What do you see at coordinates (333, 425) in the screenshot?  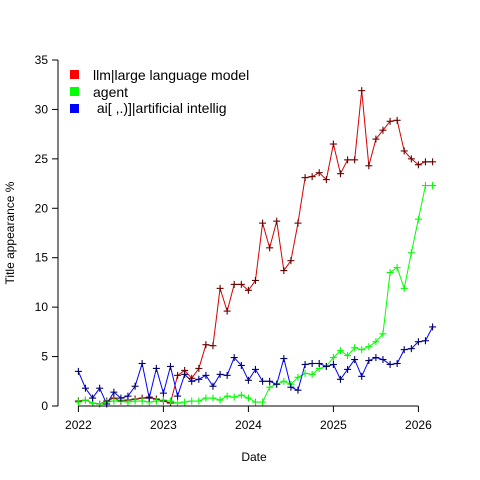 I see `x-tick-label: 2025` at bounding box center [333, 425].